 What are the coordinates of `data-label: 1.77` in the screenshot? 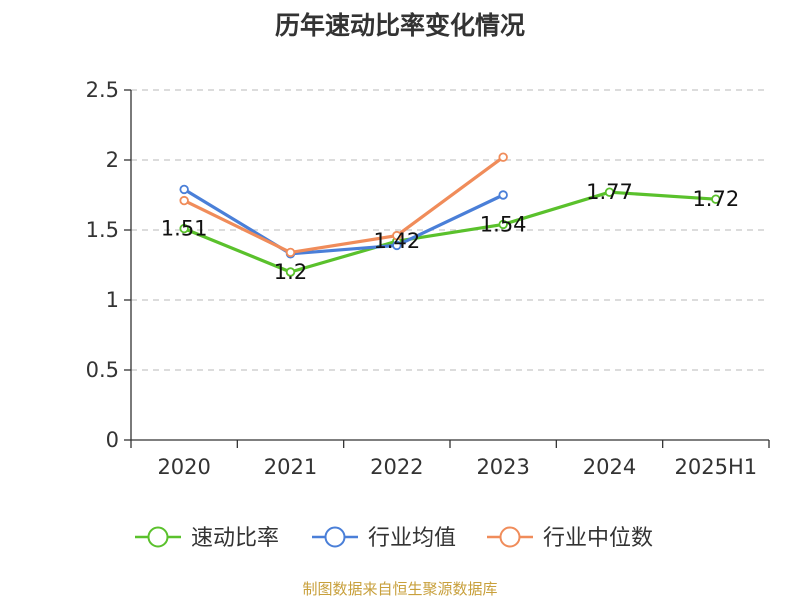 It's located at (609, 192).